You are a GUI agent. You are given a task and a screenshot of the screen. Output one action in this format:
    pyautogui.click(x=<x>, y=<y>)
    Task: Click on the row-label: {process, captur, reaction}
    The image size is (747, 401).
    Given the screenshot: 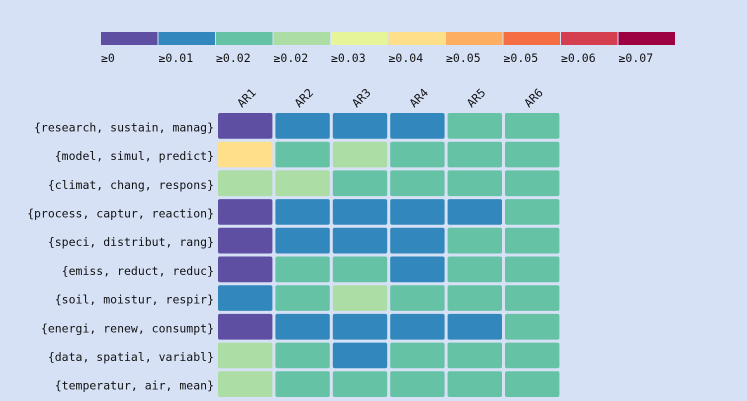 What is the action you would take?
    pyautogui.click(x=120, y=213)
    